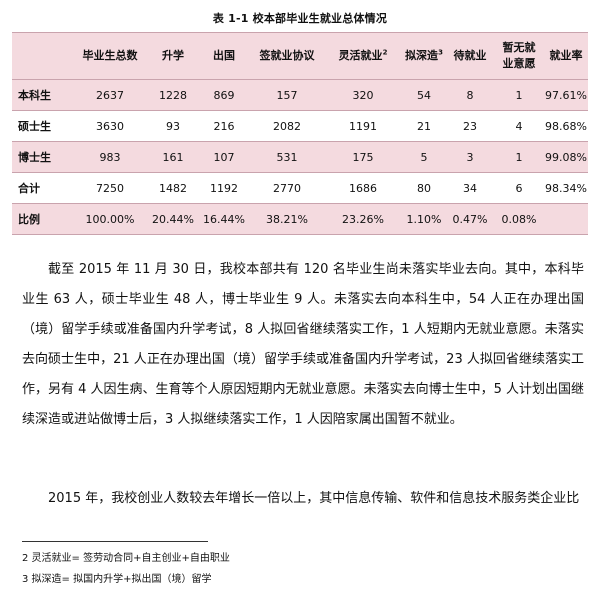 This screenshot has height=595, width=600. I want to click on header-cell: 拟深造3, so click(424, 55).